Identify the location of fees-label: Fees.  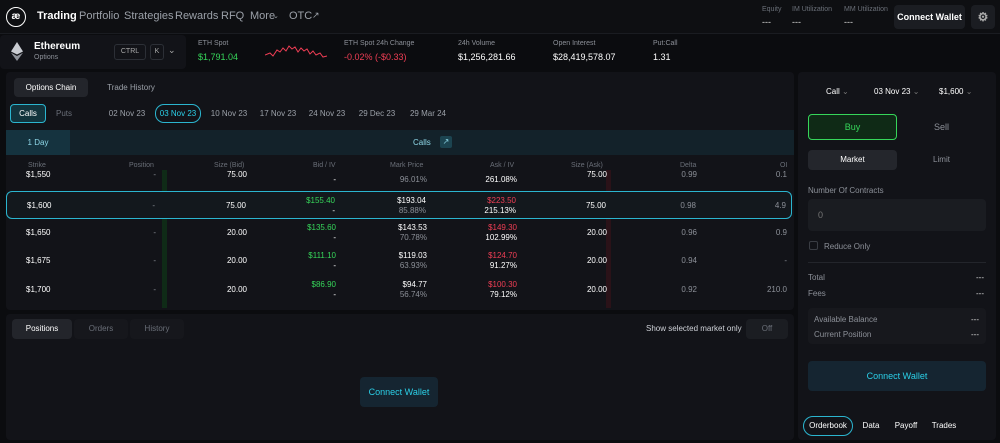
(817, 293).